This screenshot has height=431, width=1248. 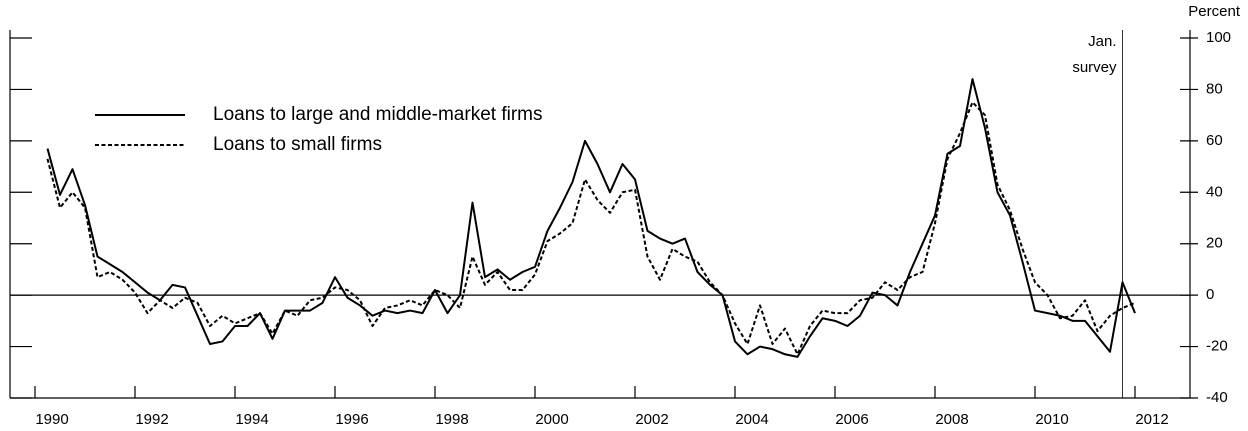 I want to click on x-tick-label: 1990, so click(x=51, y=419).